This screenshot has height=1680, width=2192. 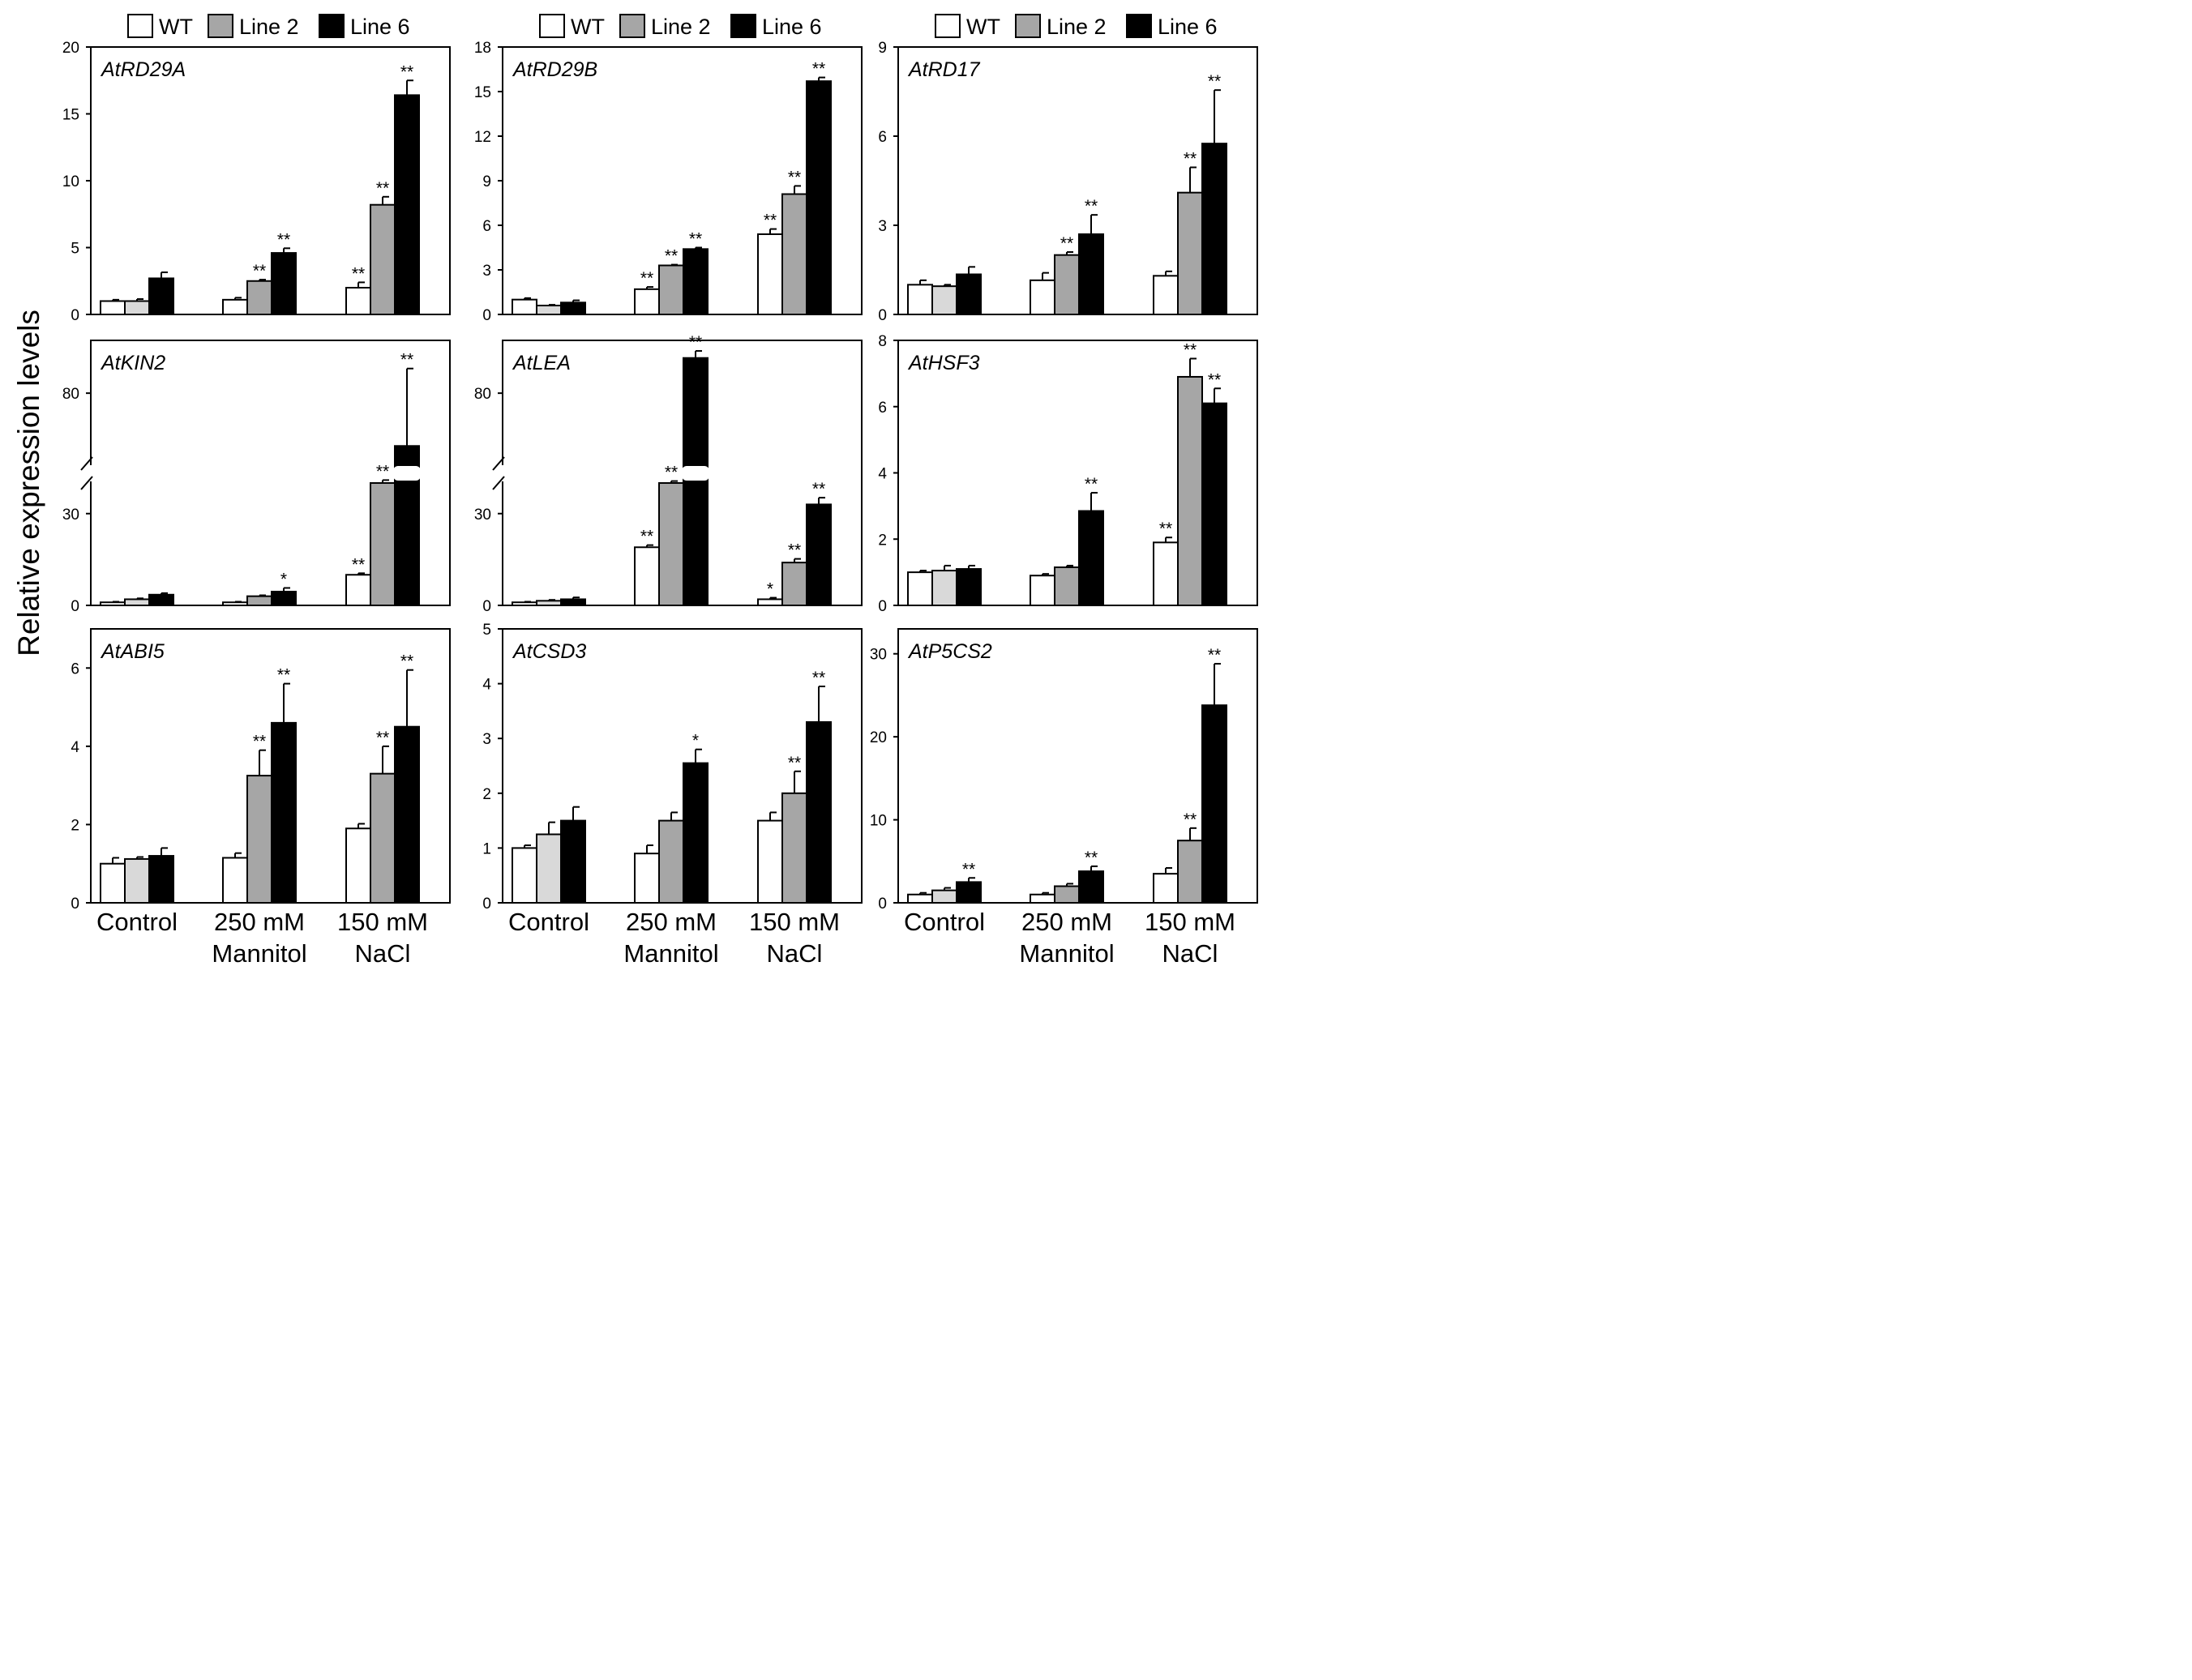 What do you see at coordinates (882, 341) in the screenshot?
I see `y-tick-label: 8` at bounding box center [882, 341].